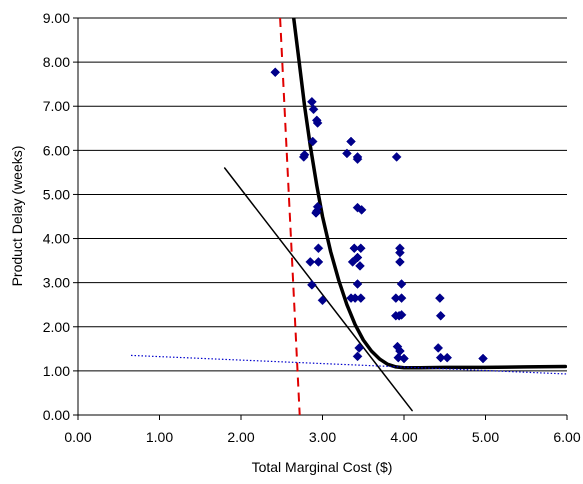 This screenshot has height=484, width=583. What do you see at coordinates (56, 62) in the screenshot?
I see `y-tick-label: 8.00` at bounding box center [56, 62].